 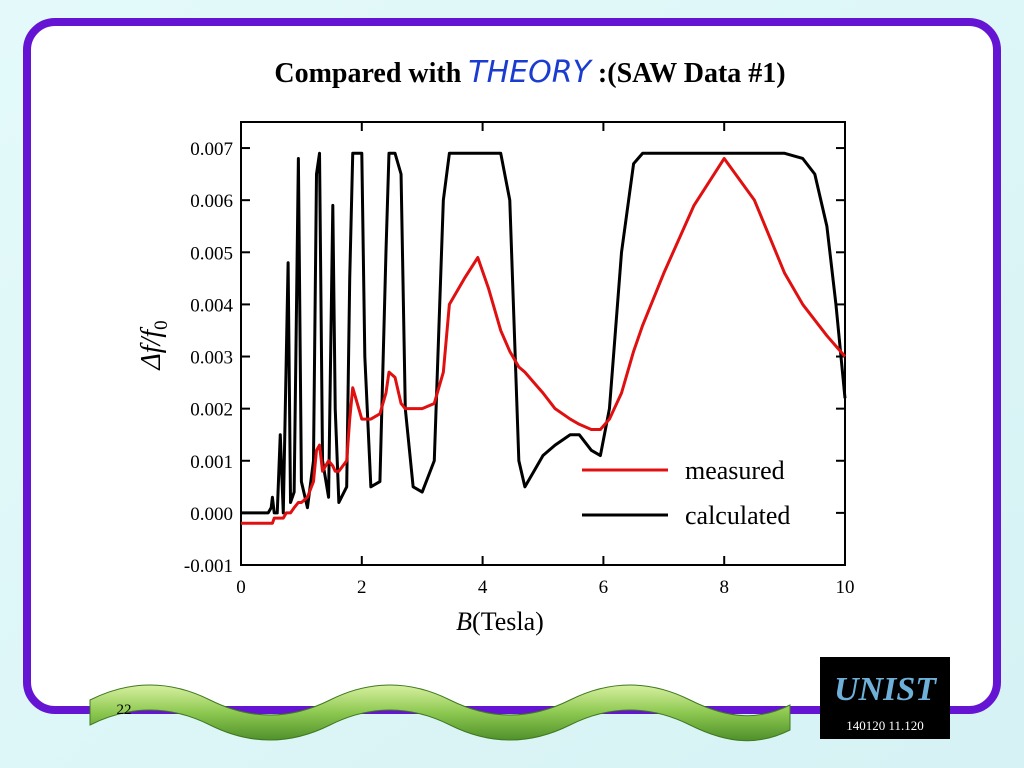 I want to click on title-part: Compared with, so click(x=367, y=73).